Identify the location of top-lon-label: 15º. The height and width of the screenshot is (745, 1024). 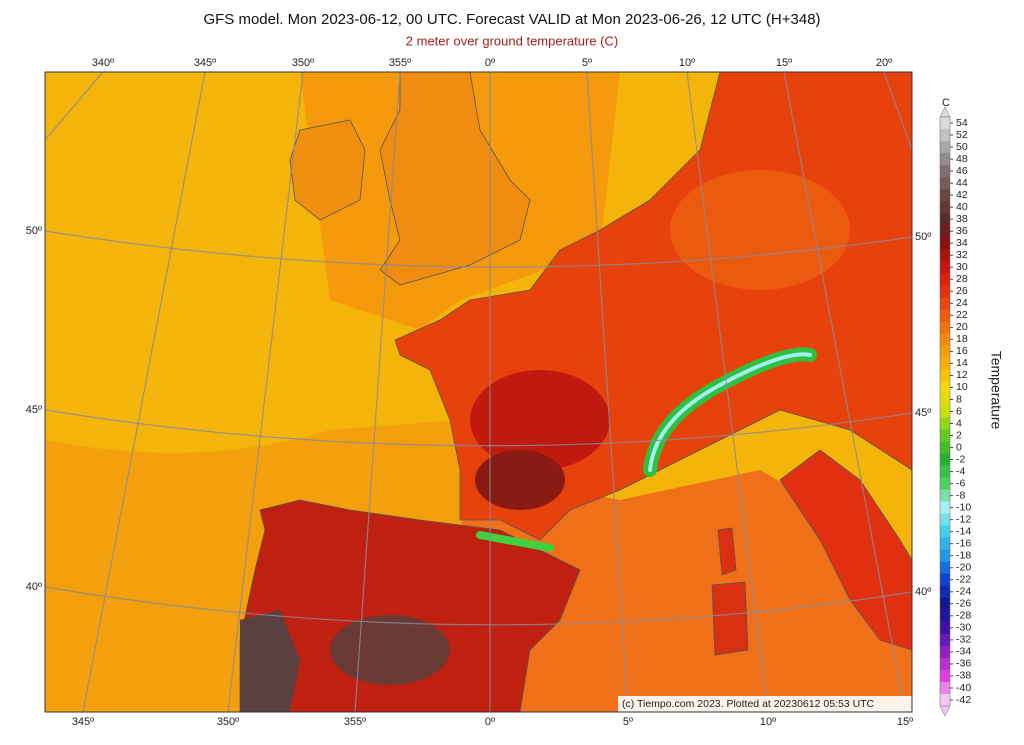
(784, 63).